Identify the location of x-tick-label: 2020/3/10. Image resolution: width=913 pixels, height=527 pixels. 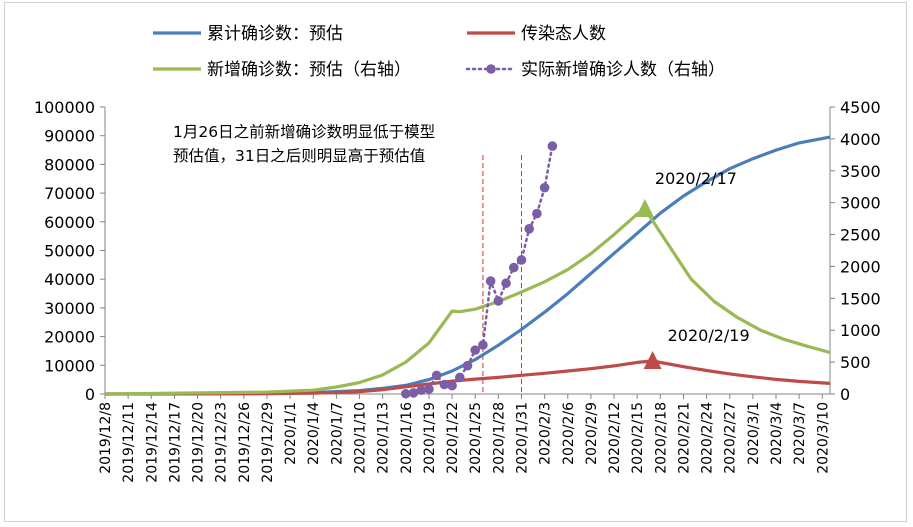
(823, 438).